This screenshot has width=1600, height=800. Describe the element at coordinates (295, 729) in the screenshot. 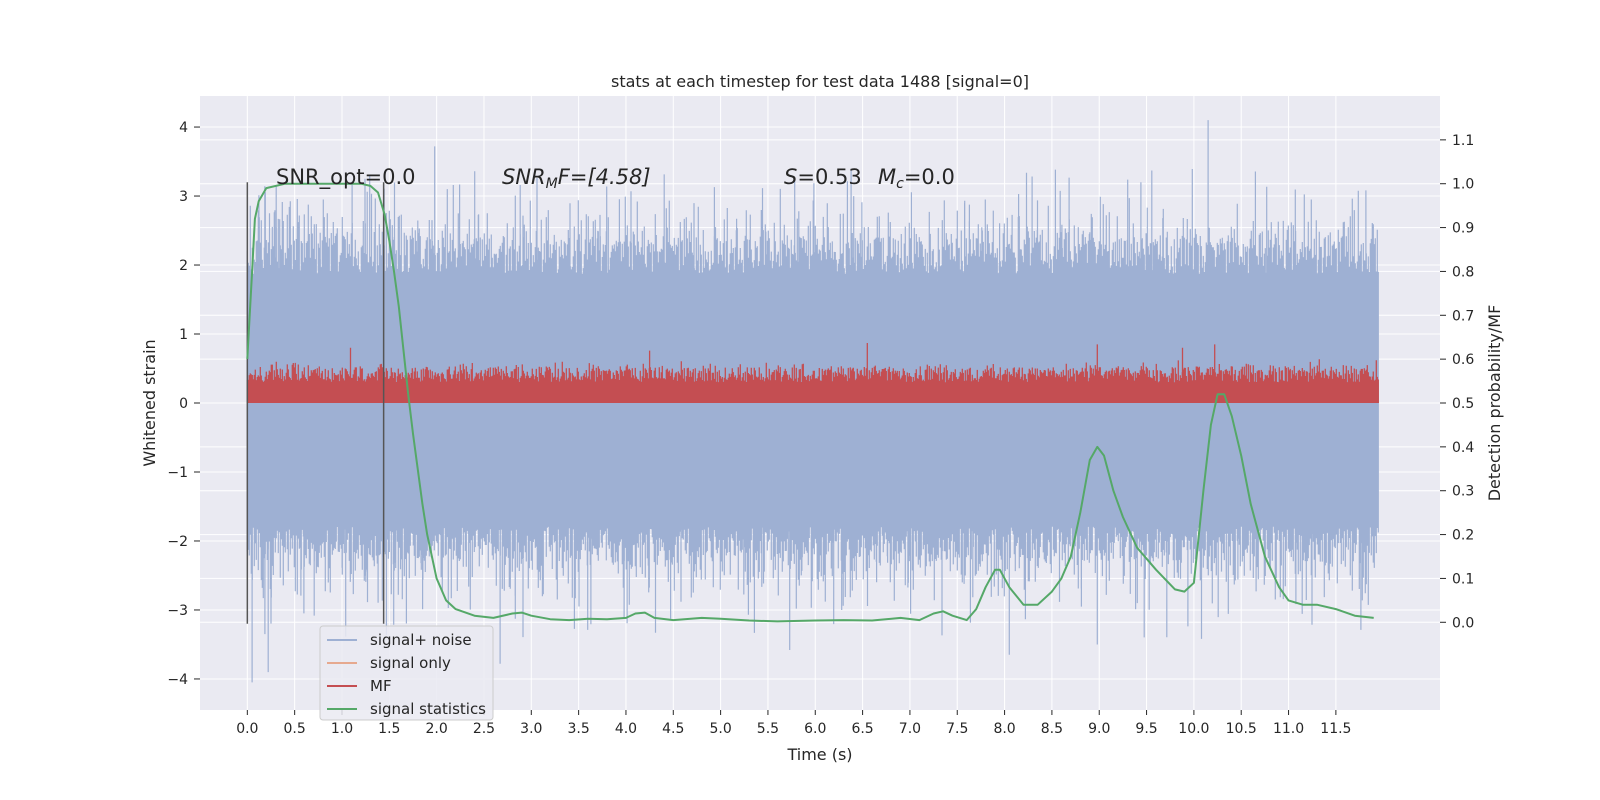

I see `x-tick-label: 0.5` at that location.